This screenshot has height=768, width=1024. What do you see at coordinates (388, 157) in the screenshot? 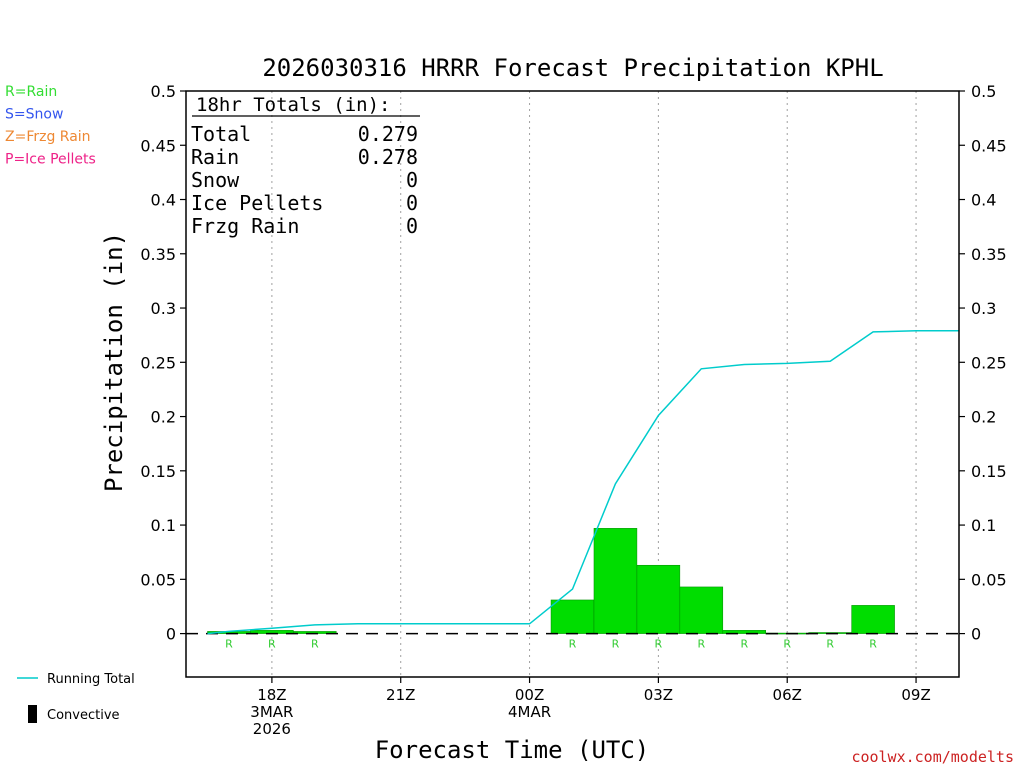
I see `totals-value-1: 0.278` at bounding box center [388, 157].